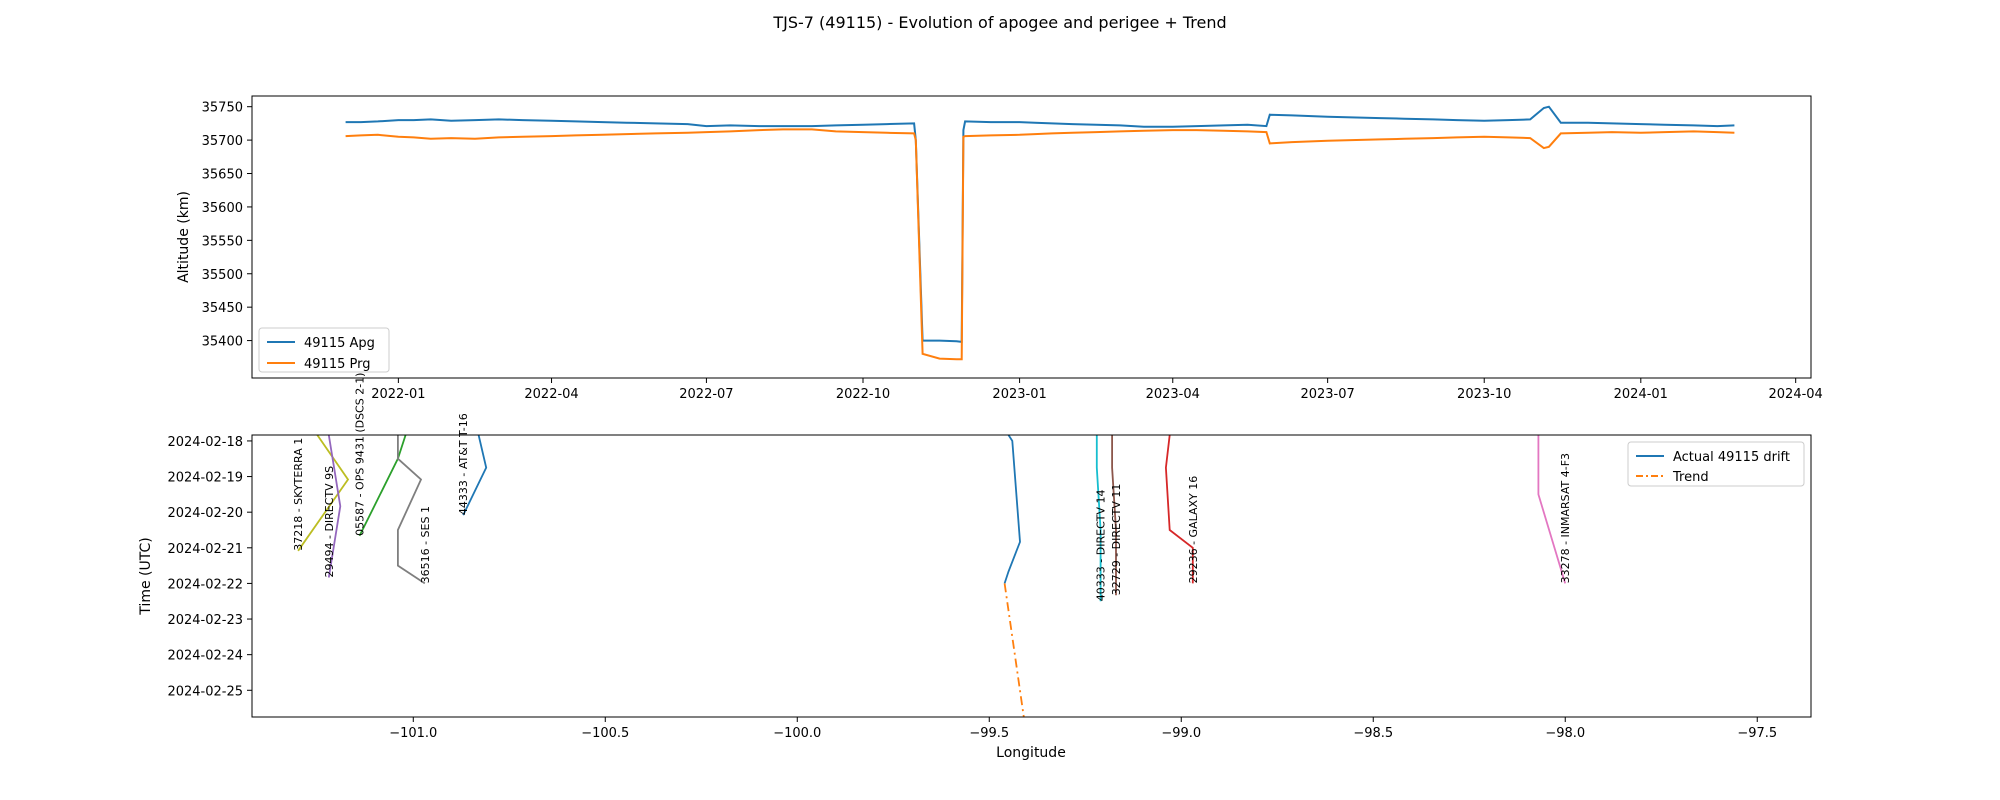 This screenshot has height=800, width=2000. I want to click on top-y-tick-label: 35750, so click(222, 108).